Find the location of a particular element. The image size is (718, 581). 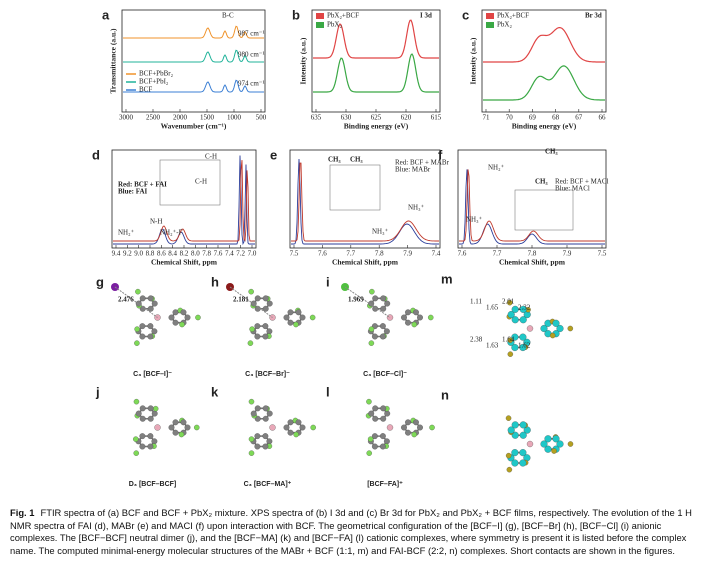

x-tick-label: 7.6 is located at coordinates (322, 254).